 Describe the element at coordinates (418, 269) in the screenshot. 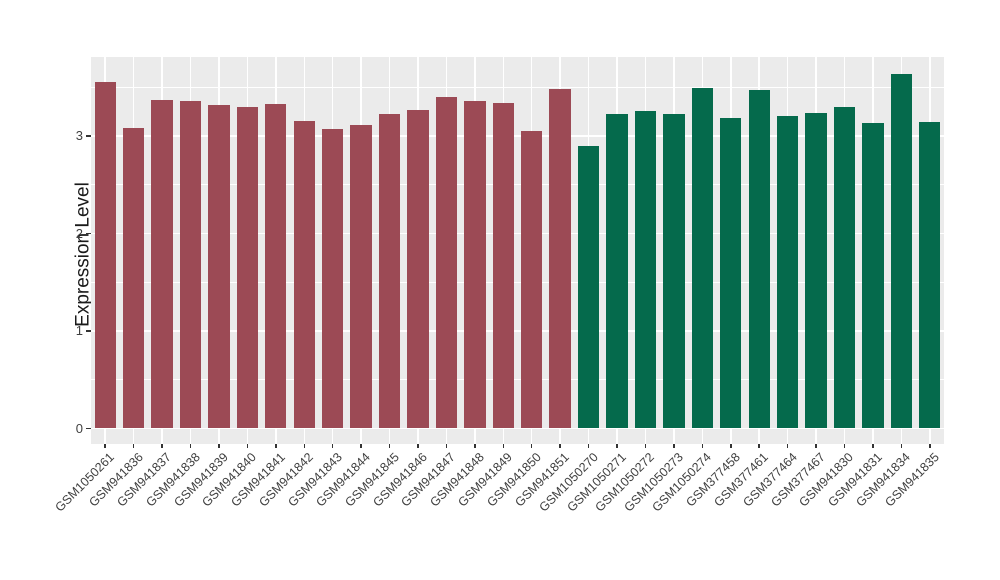

I see `bar-GSM941846` at that location.